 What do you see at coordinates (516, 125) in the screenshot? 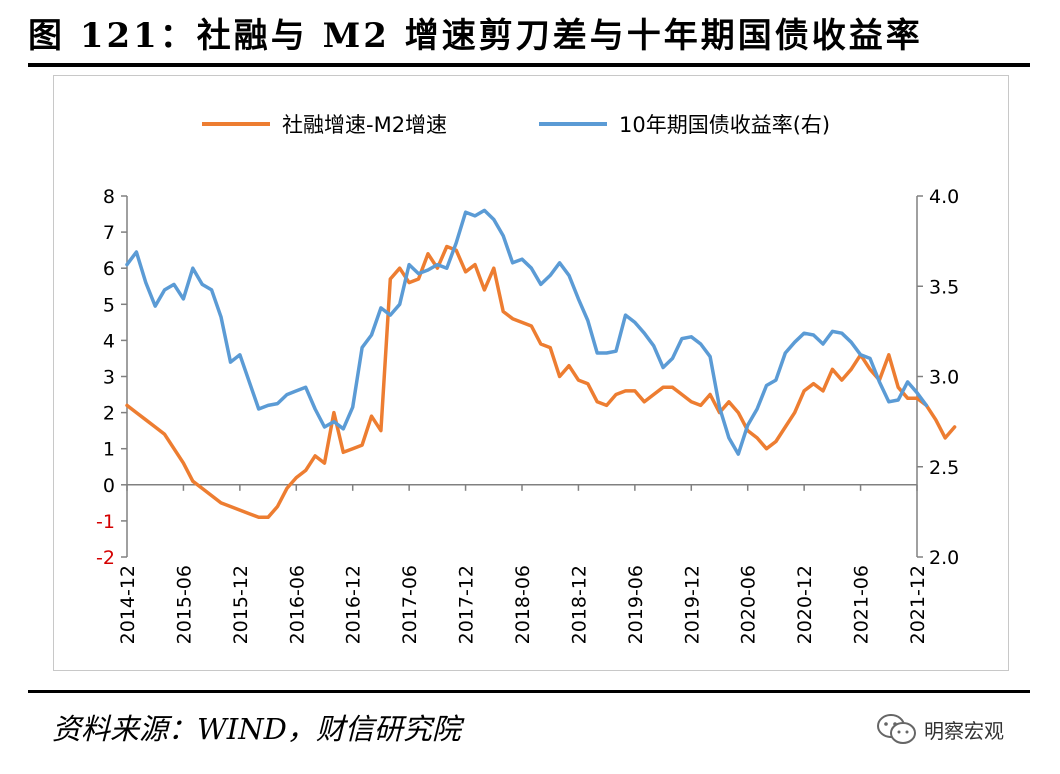
I see `legend: 社融增速-M2增速 10年期国债收益率(右)` at bounding box center [516, 125].